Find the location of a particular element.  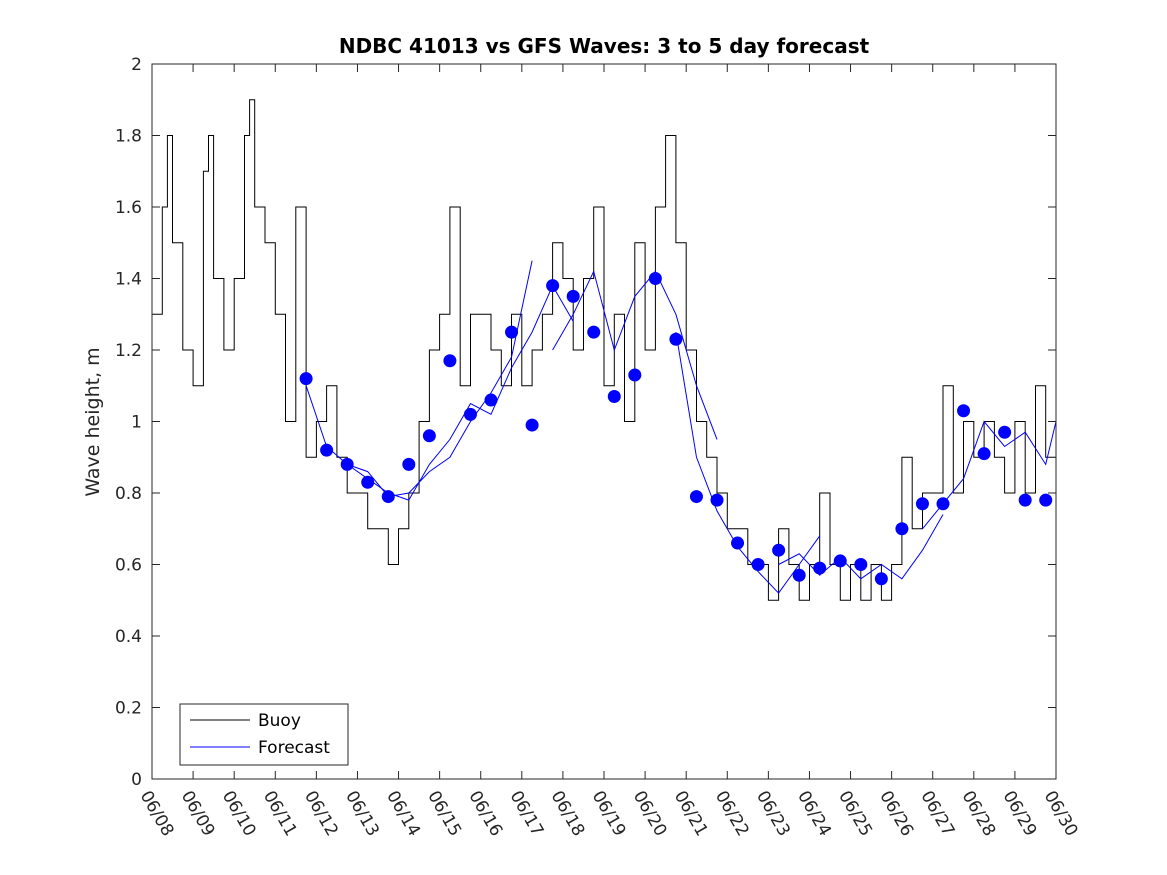

y-tick-label: 1.2 is located at coordinates (128, 351).